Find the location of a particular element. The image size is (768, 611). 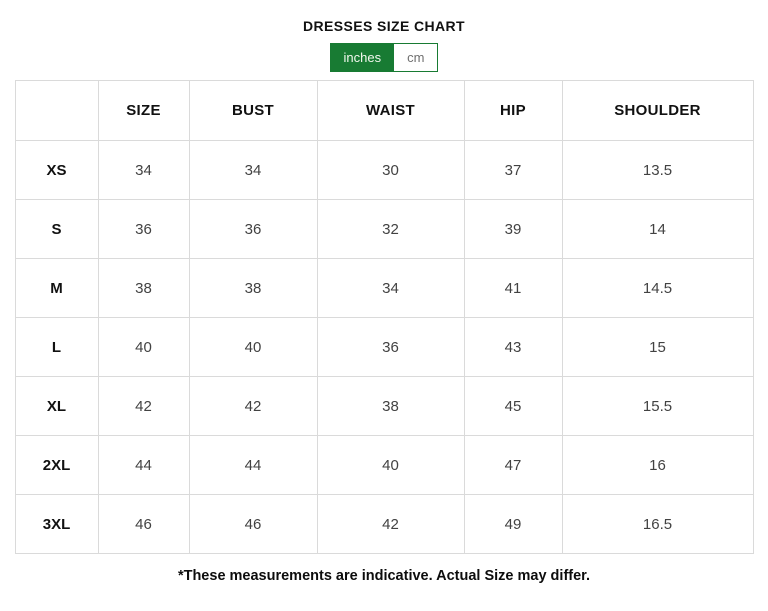

inches-button: inches is located at coordinates (362, 57).